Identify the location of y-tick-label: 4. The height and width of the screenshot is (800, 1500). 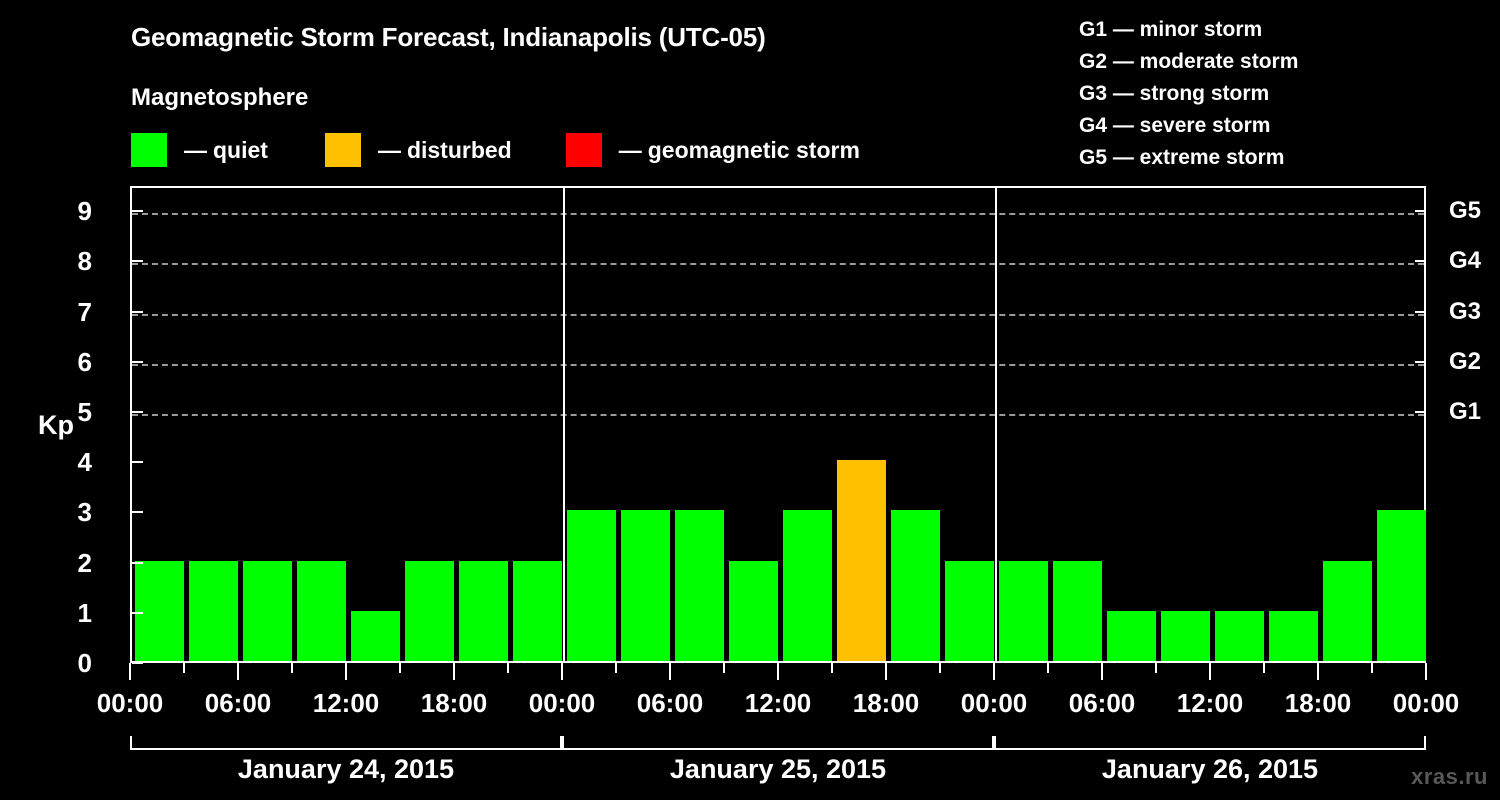
(84, 462).